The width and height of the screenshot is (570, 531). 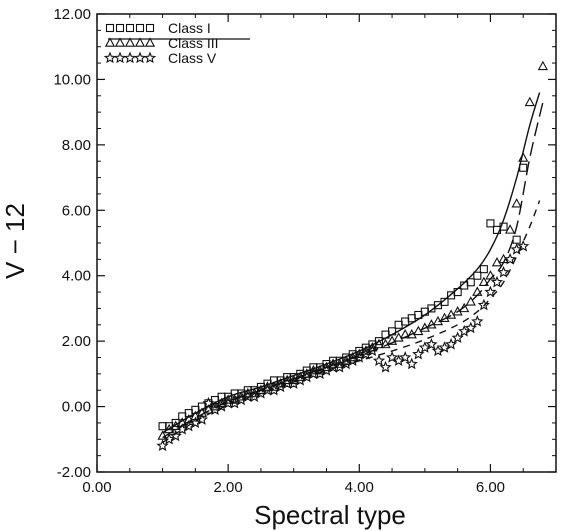 I want to click on y-tick-label: 6.00, so click(x=76, y=210).